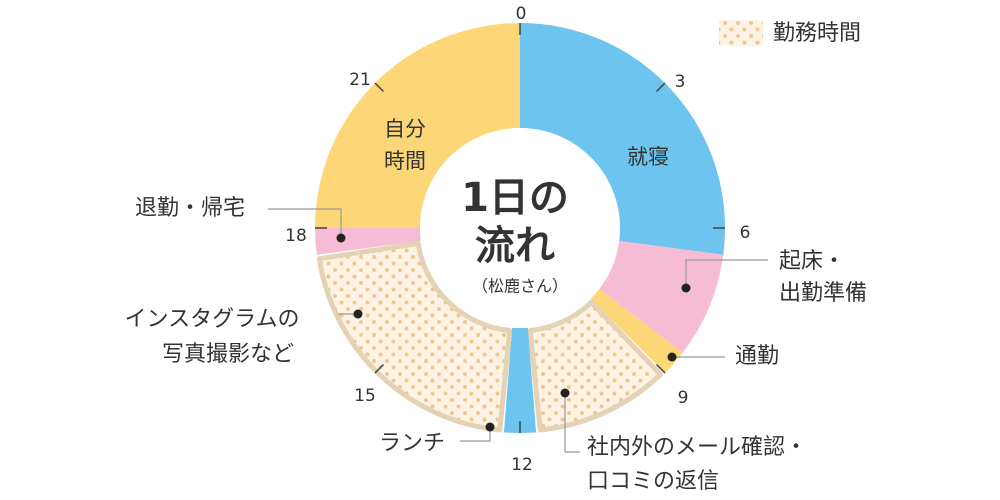 The width and height of the screenshot is (1000, 500). Describe the element at coordinates (412, 443) in the screenshot. I see `label-ランチ-line-0: ランチ` at that location.